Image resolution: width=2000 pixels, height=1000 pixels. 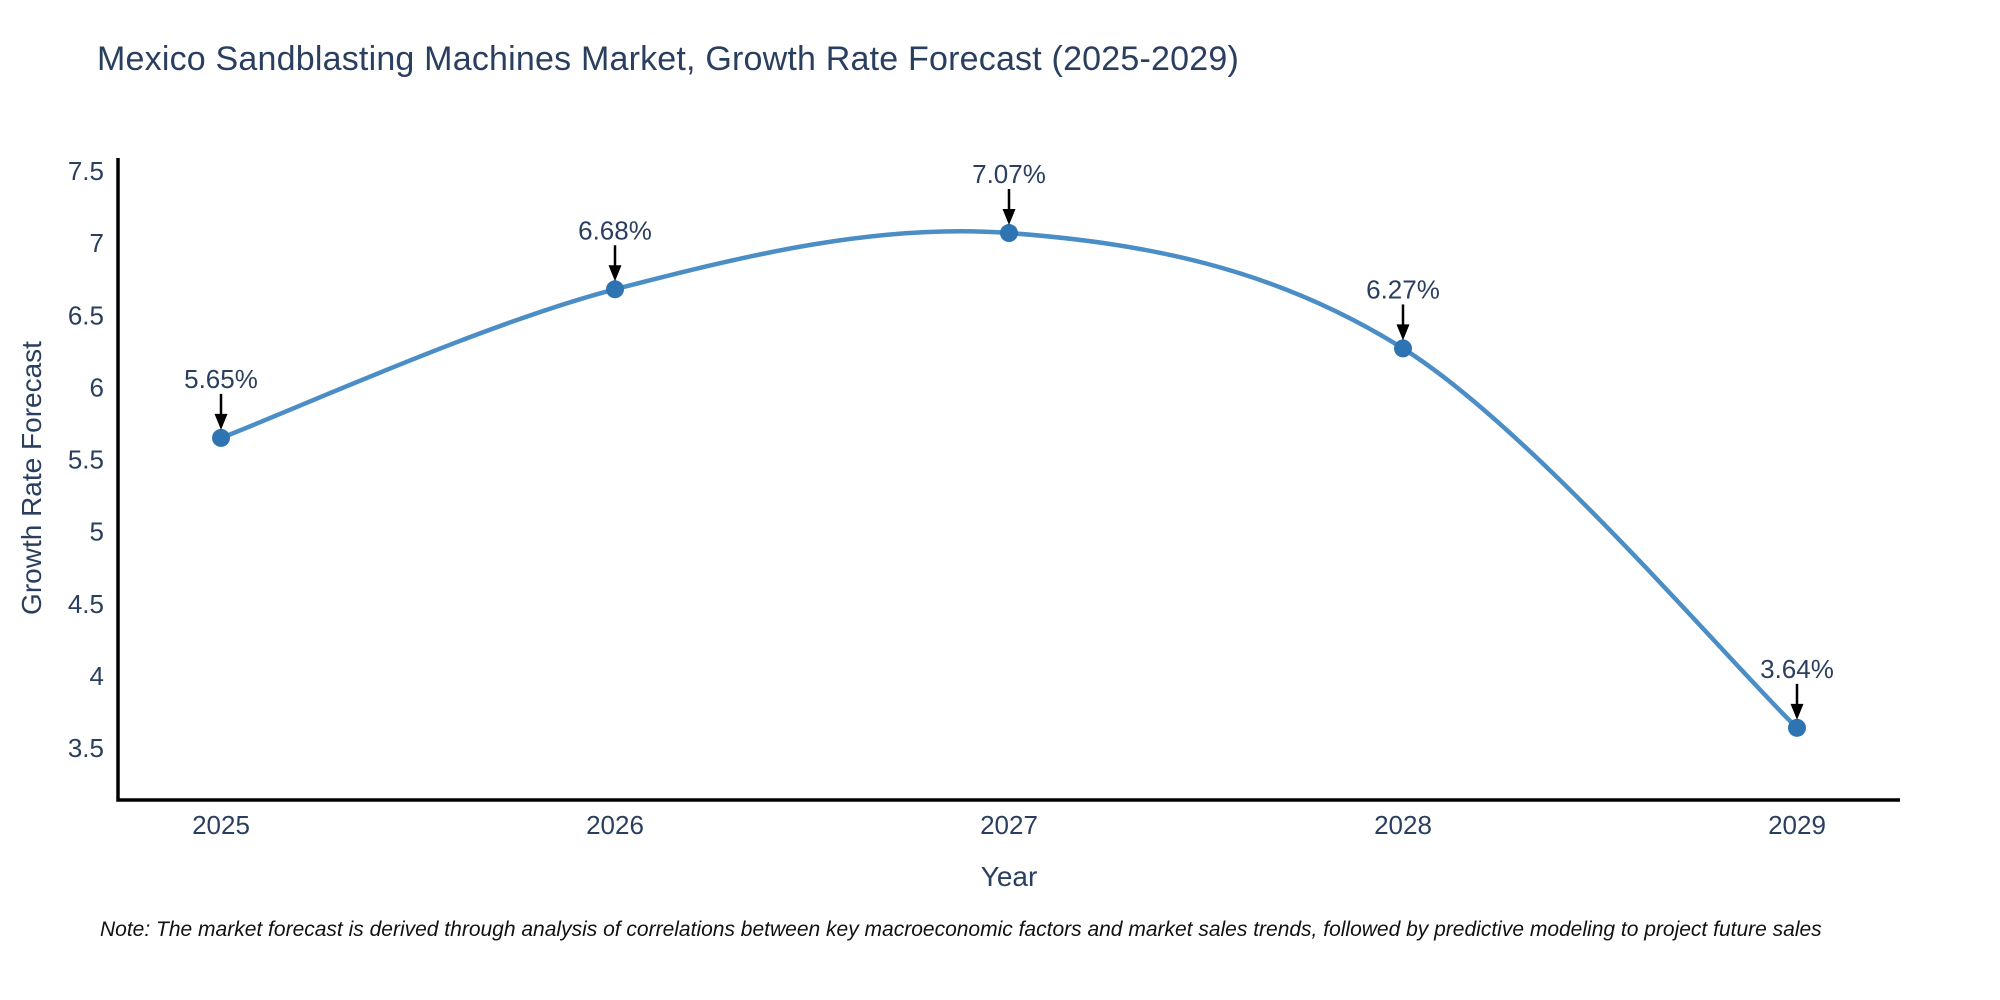 What do you see at coordinates (97, 387) in the screenshot?
I see `y-tick-label: 6` at bounding box center [97, 387].